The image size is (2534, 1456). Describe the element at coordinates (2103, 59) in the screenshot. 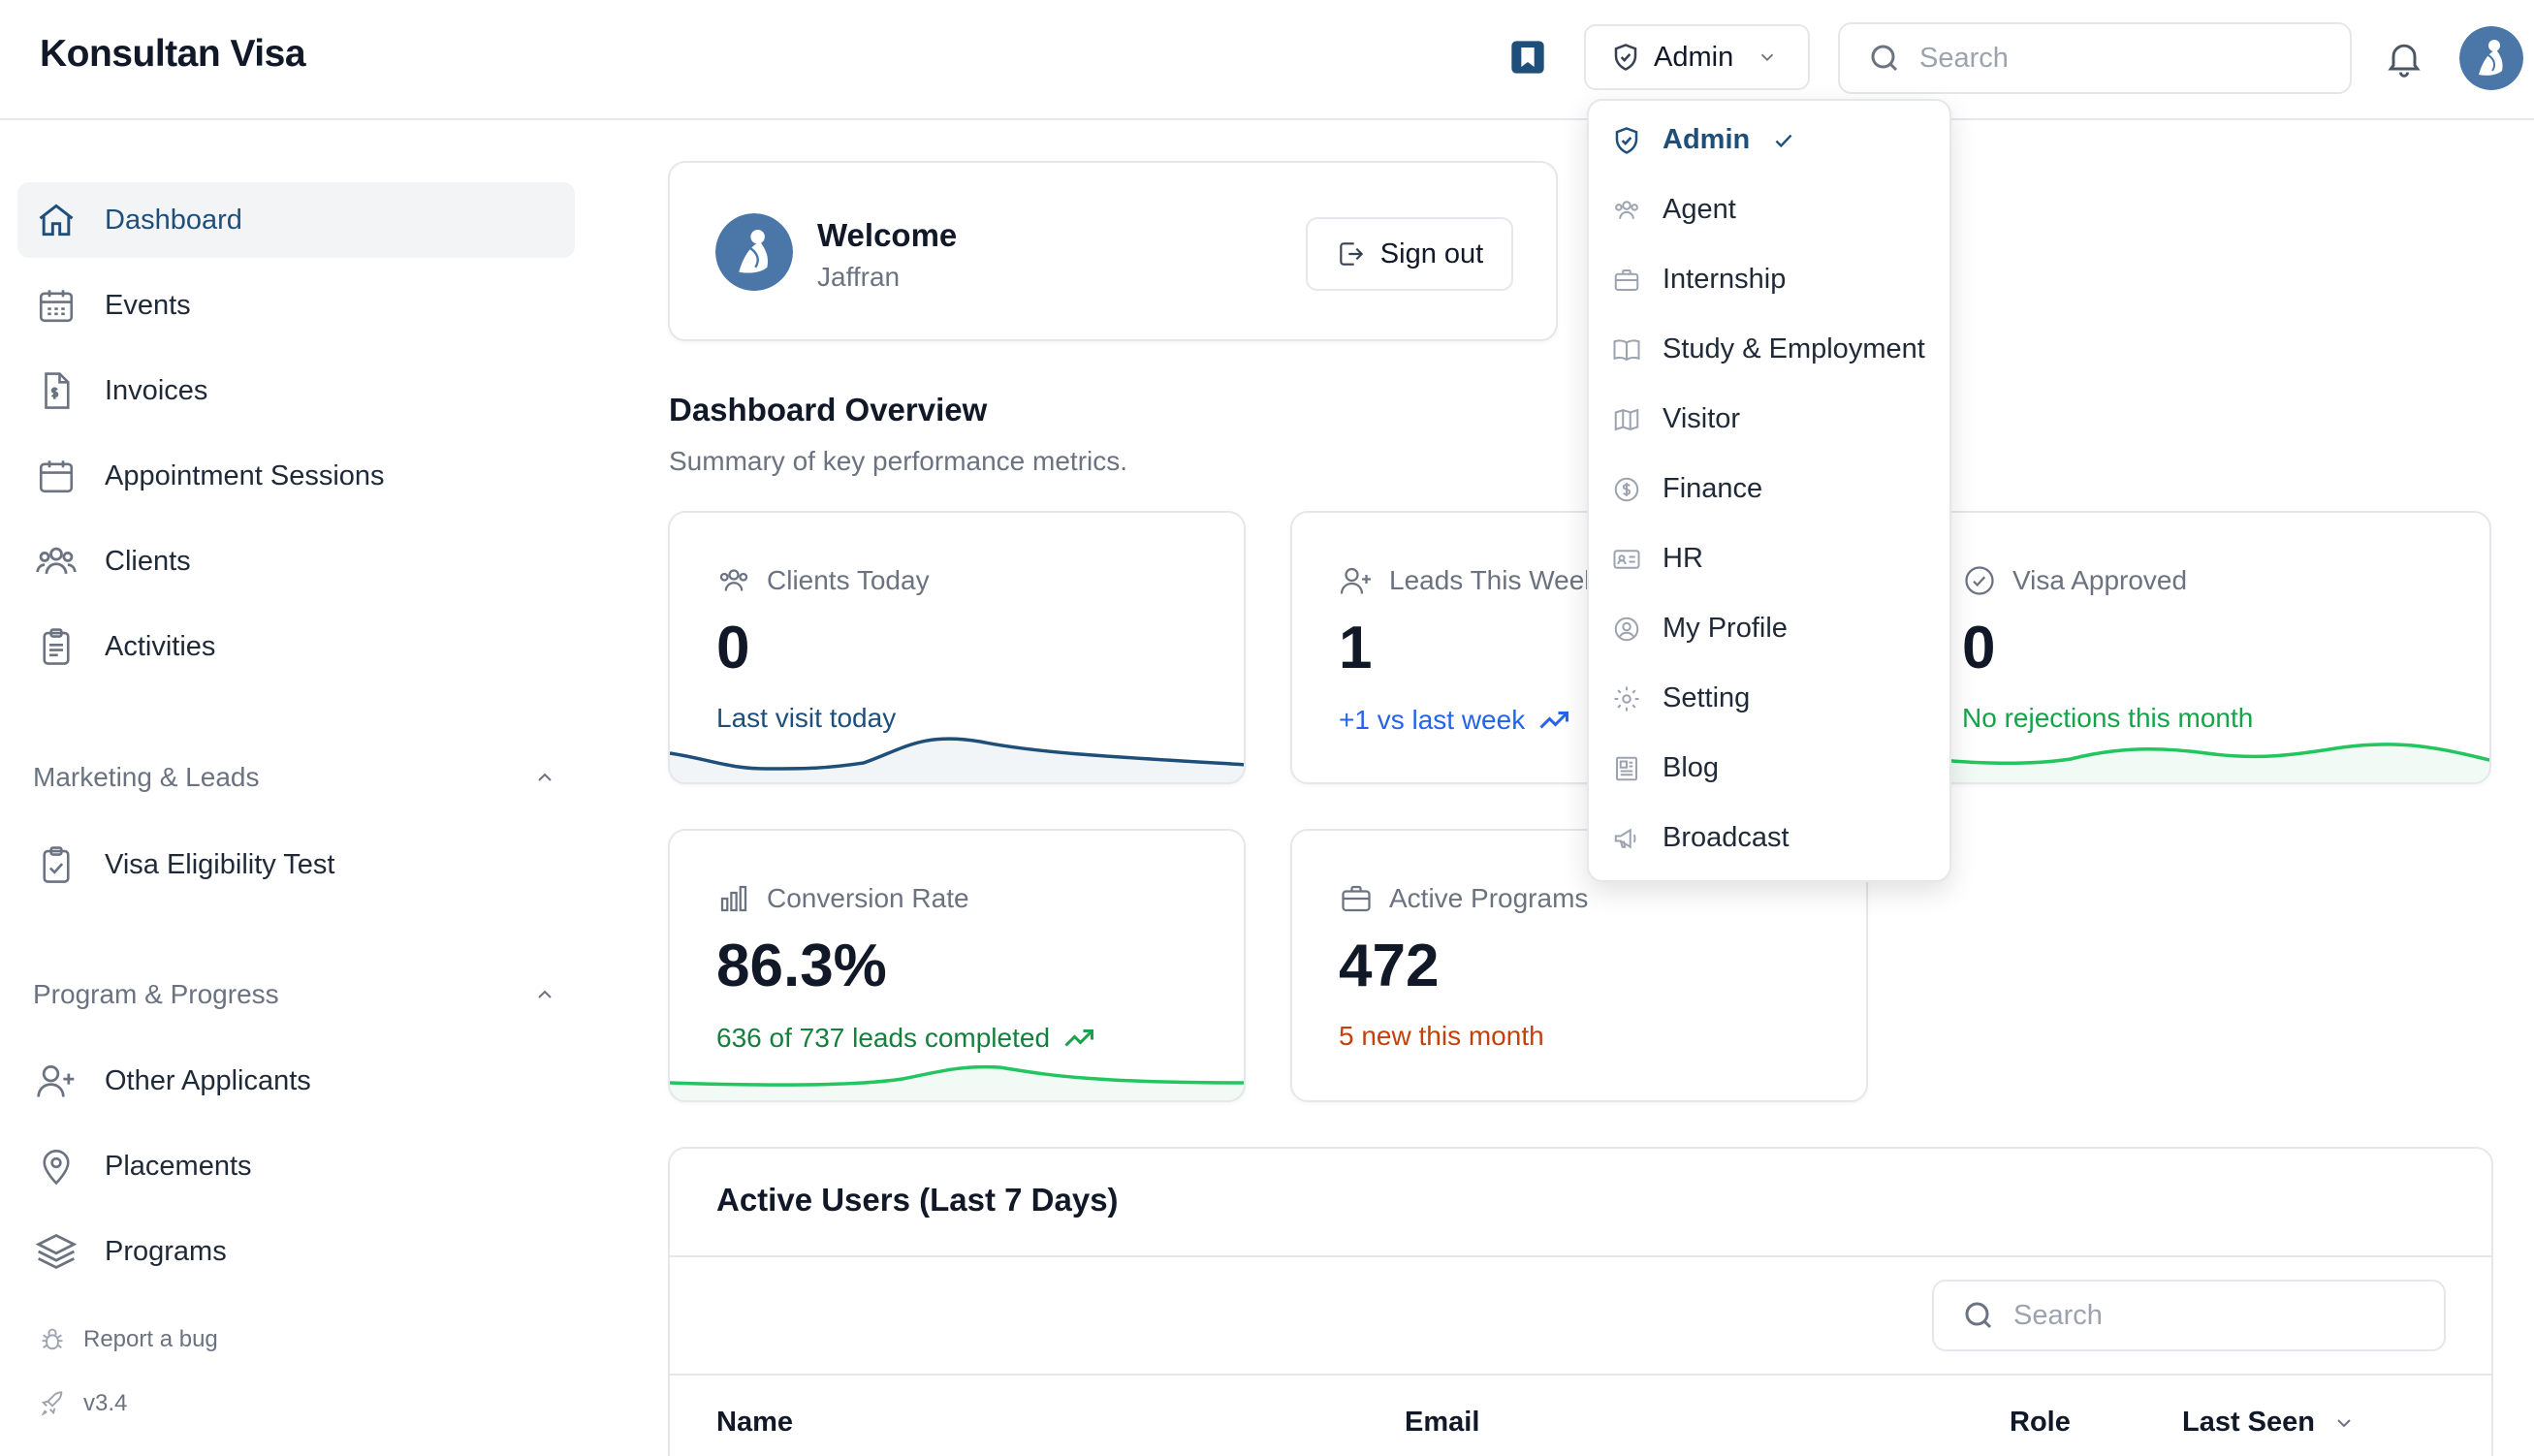

I see `search-input` at that location.